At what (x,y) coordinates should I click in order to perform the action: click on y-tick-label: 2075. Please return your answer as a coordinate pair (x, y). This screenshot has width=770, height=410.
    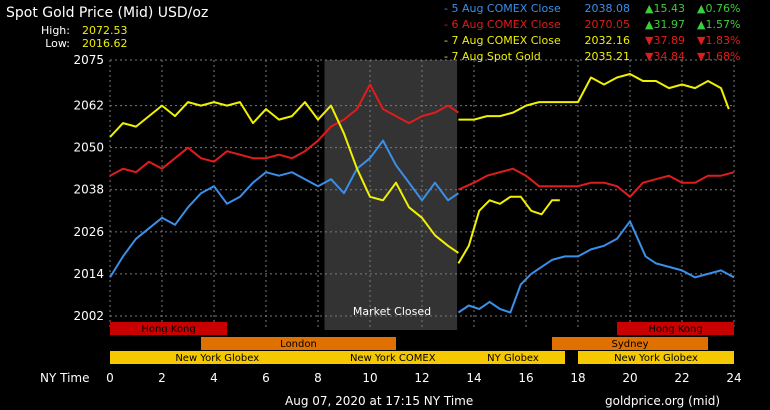
    Looking at the image, I should click on (88, 60).